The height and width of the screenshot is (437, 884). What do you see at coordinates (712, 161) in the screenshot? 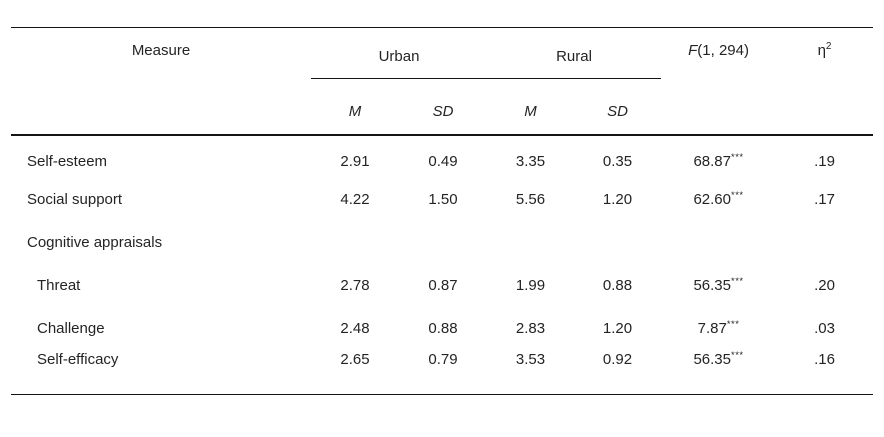
I see `f-value: 68.87` at bounding box center [712, 161].